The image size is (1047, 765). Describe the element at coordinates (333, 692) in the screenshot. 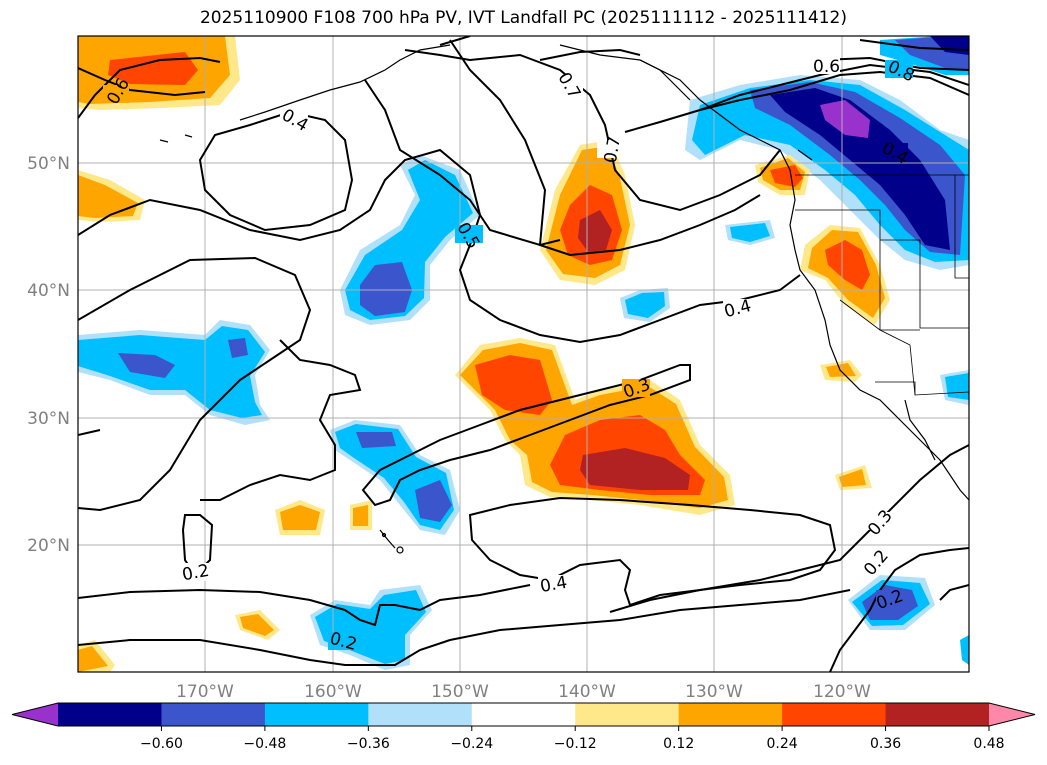

I see `lon-label: 160°W` at that location.